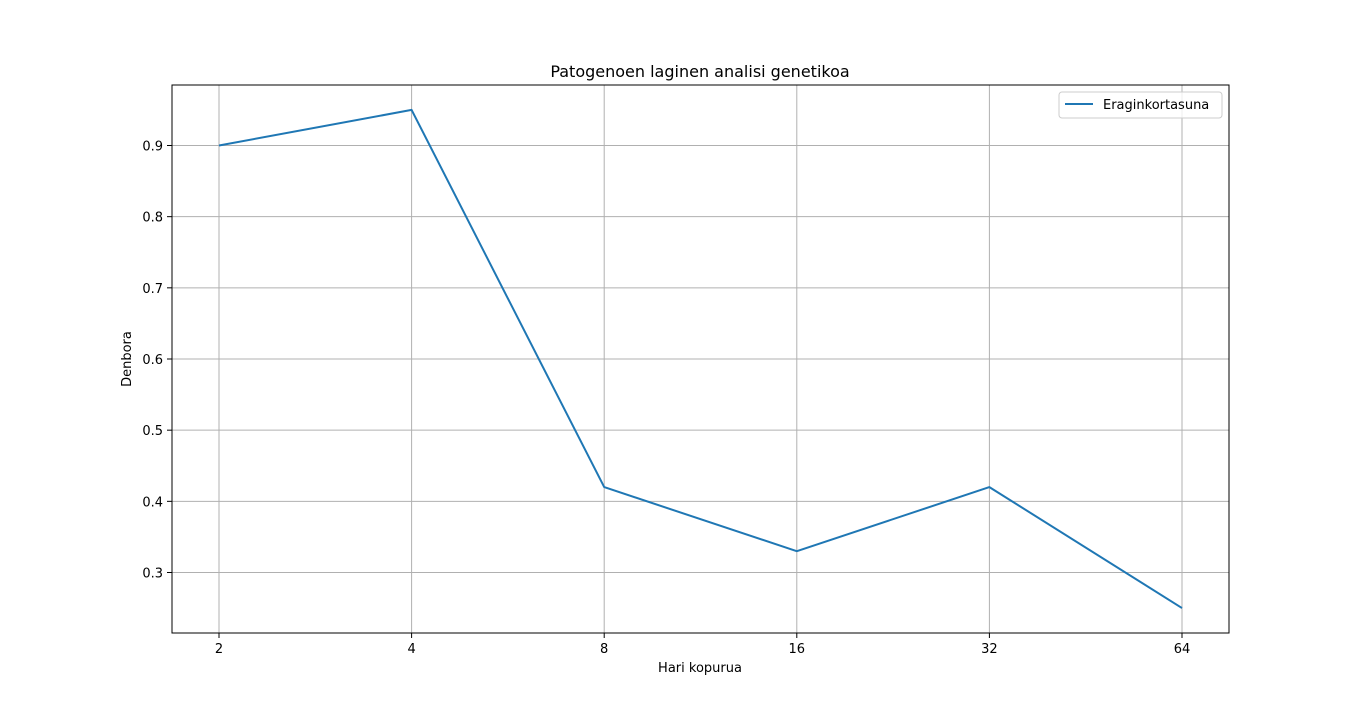 The image size is (1366, 714). Describe the element at coordinates (604, 649) in the screenshot. I see `x-tick-label: 8` at that location.